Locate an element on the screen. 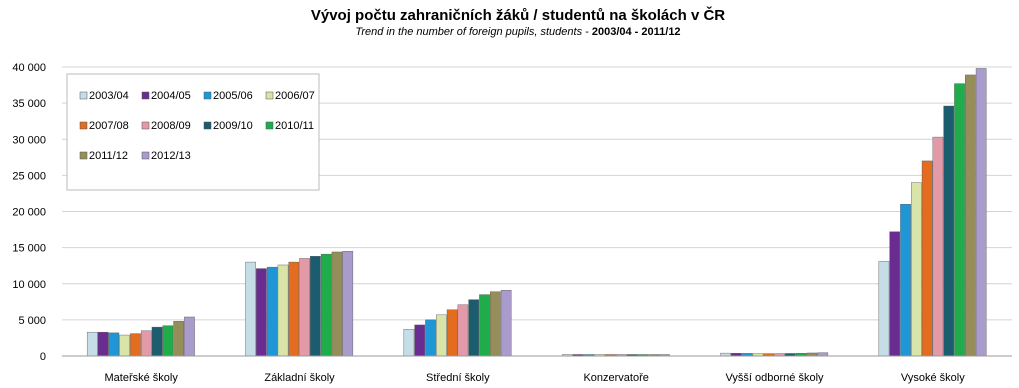 Image resolution: width=1019 pixels, height=388 pixels. y-tick-label: 15 000 is located at coordinates (29, 249).